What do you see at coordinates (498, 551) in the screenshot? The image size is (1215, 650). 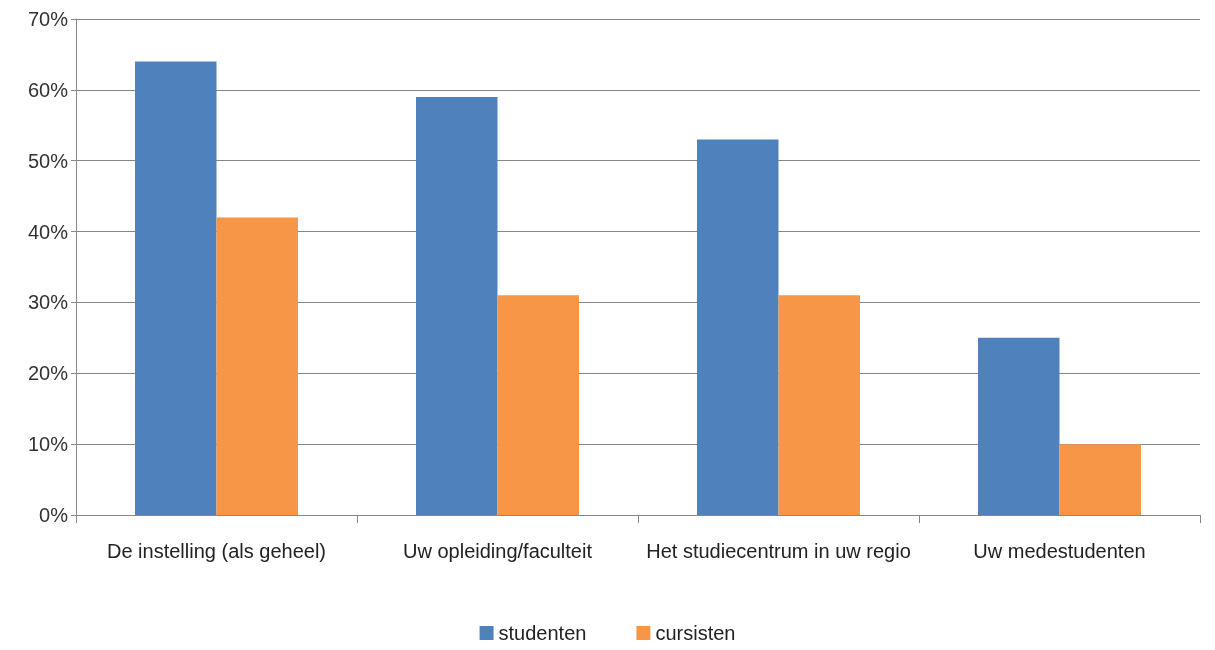 I see `x-tick-label: Uw opleiding/faculteit` at bounding box center [498, 551].